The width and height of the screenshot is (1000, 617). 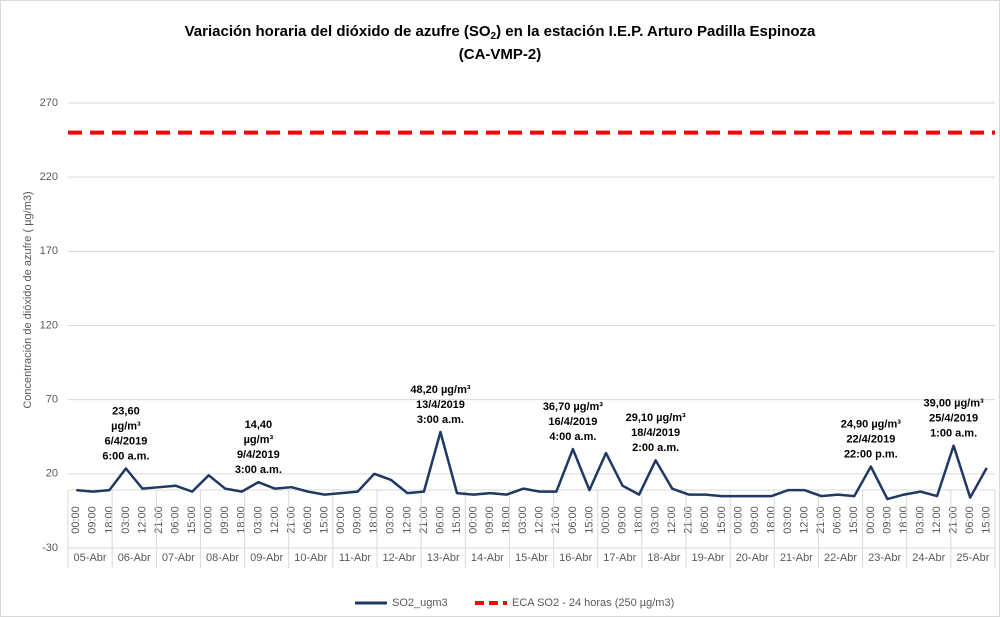 I want to click on y-tick-label: -30, so click(x=50, y=548).